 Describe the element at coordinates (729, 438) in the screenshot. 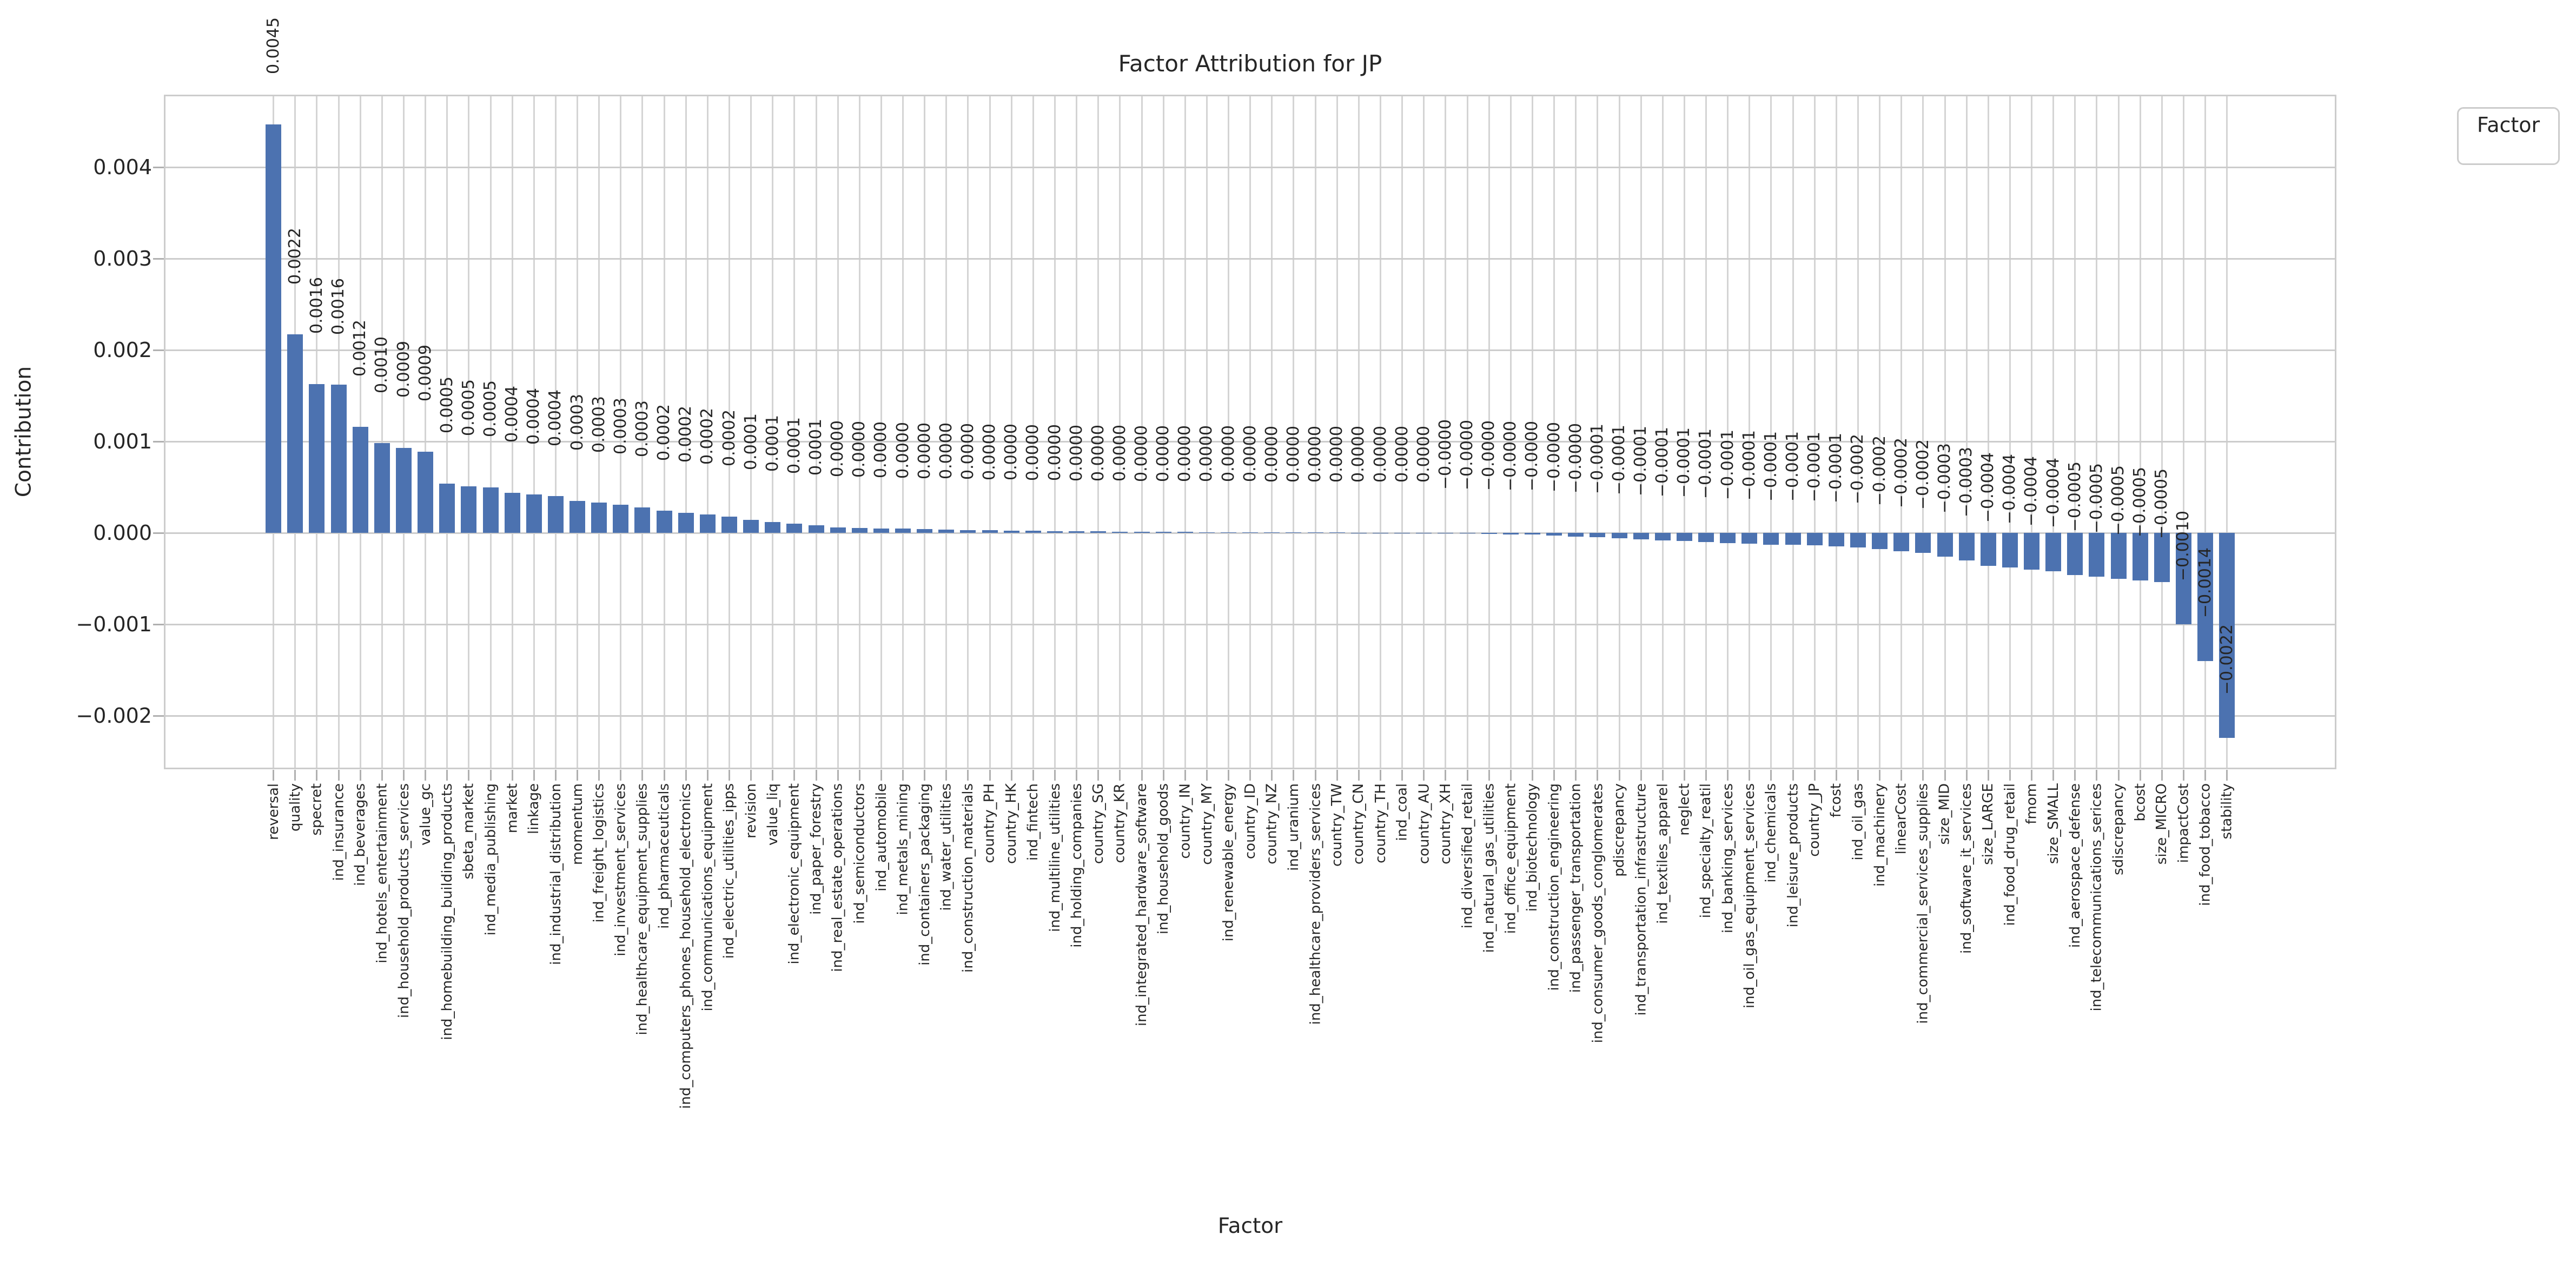

I see `bar-value-label: 0.0002` at that location.